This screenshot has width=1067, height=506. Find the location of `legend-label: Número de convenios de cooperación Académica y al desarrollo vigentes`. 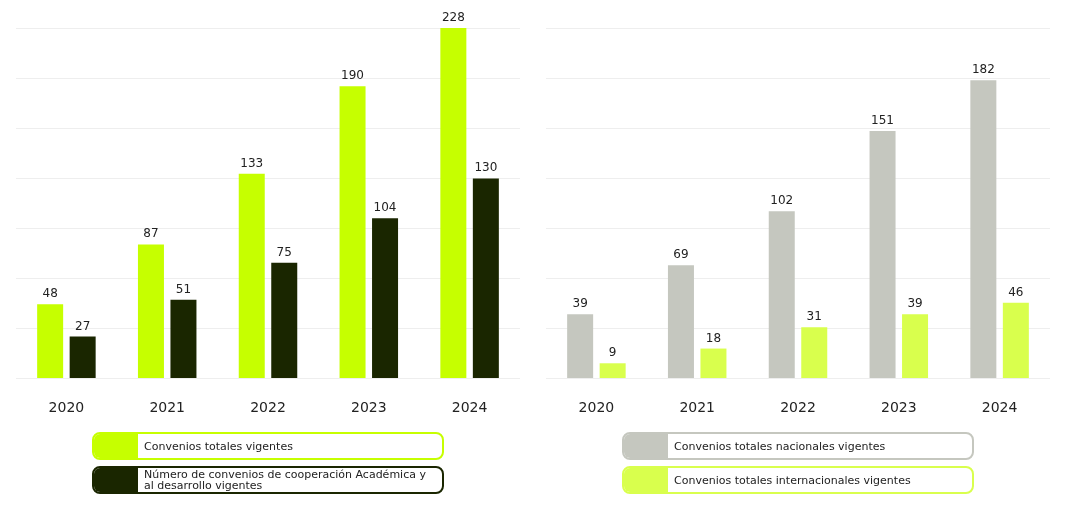

legend-label: Número de convenios de cooperación Académica y al desarrollo vigentes is located at coordinates (285, 480).